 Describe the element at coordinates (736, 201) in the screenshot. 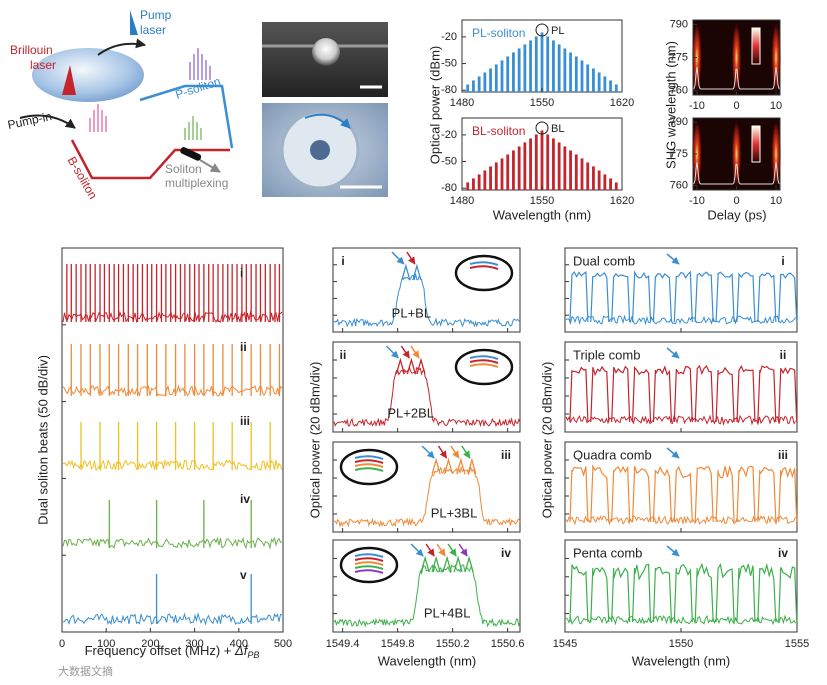

I see `x-tick-label: 0` at that location.